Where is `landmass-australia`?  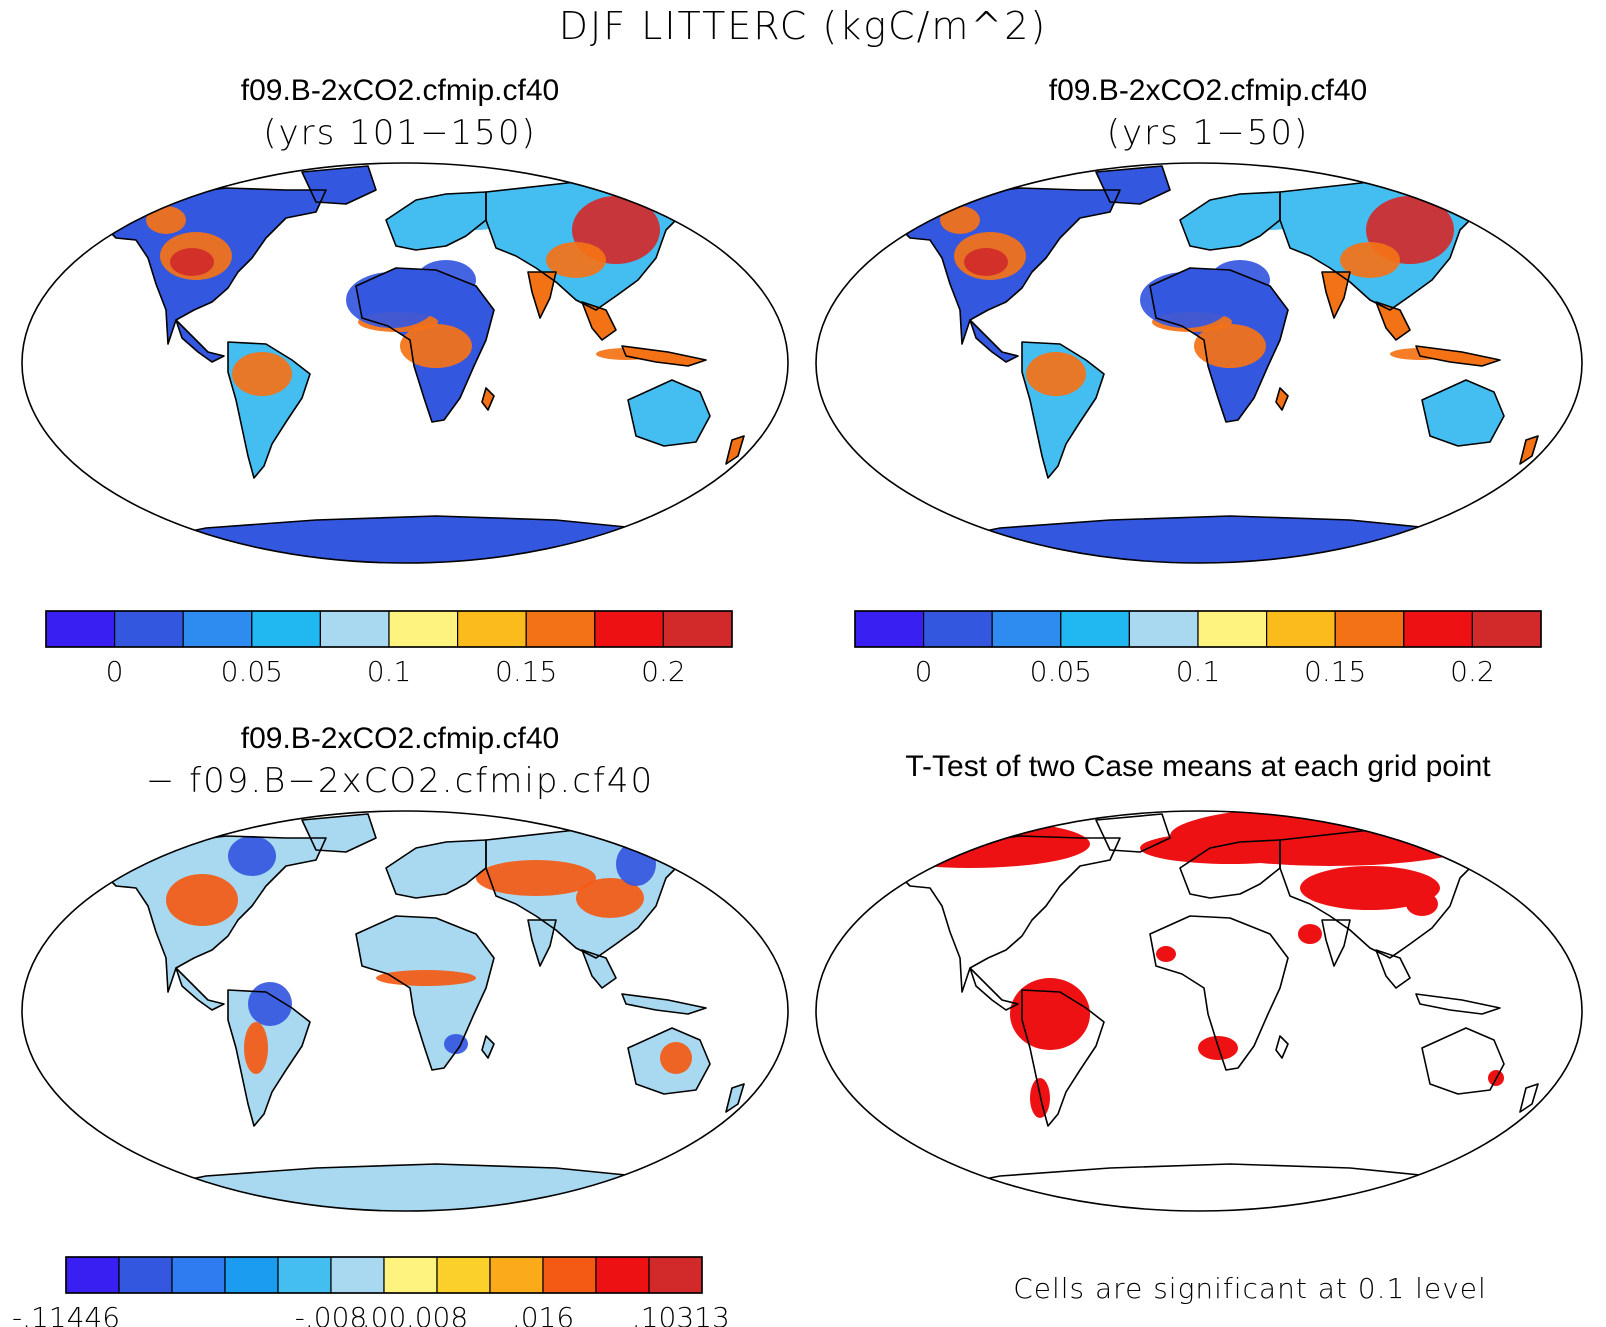
landmass-australia is located at coordinates (669, 413).